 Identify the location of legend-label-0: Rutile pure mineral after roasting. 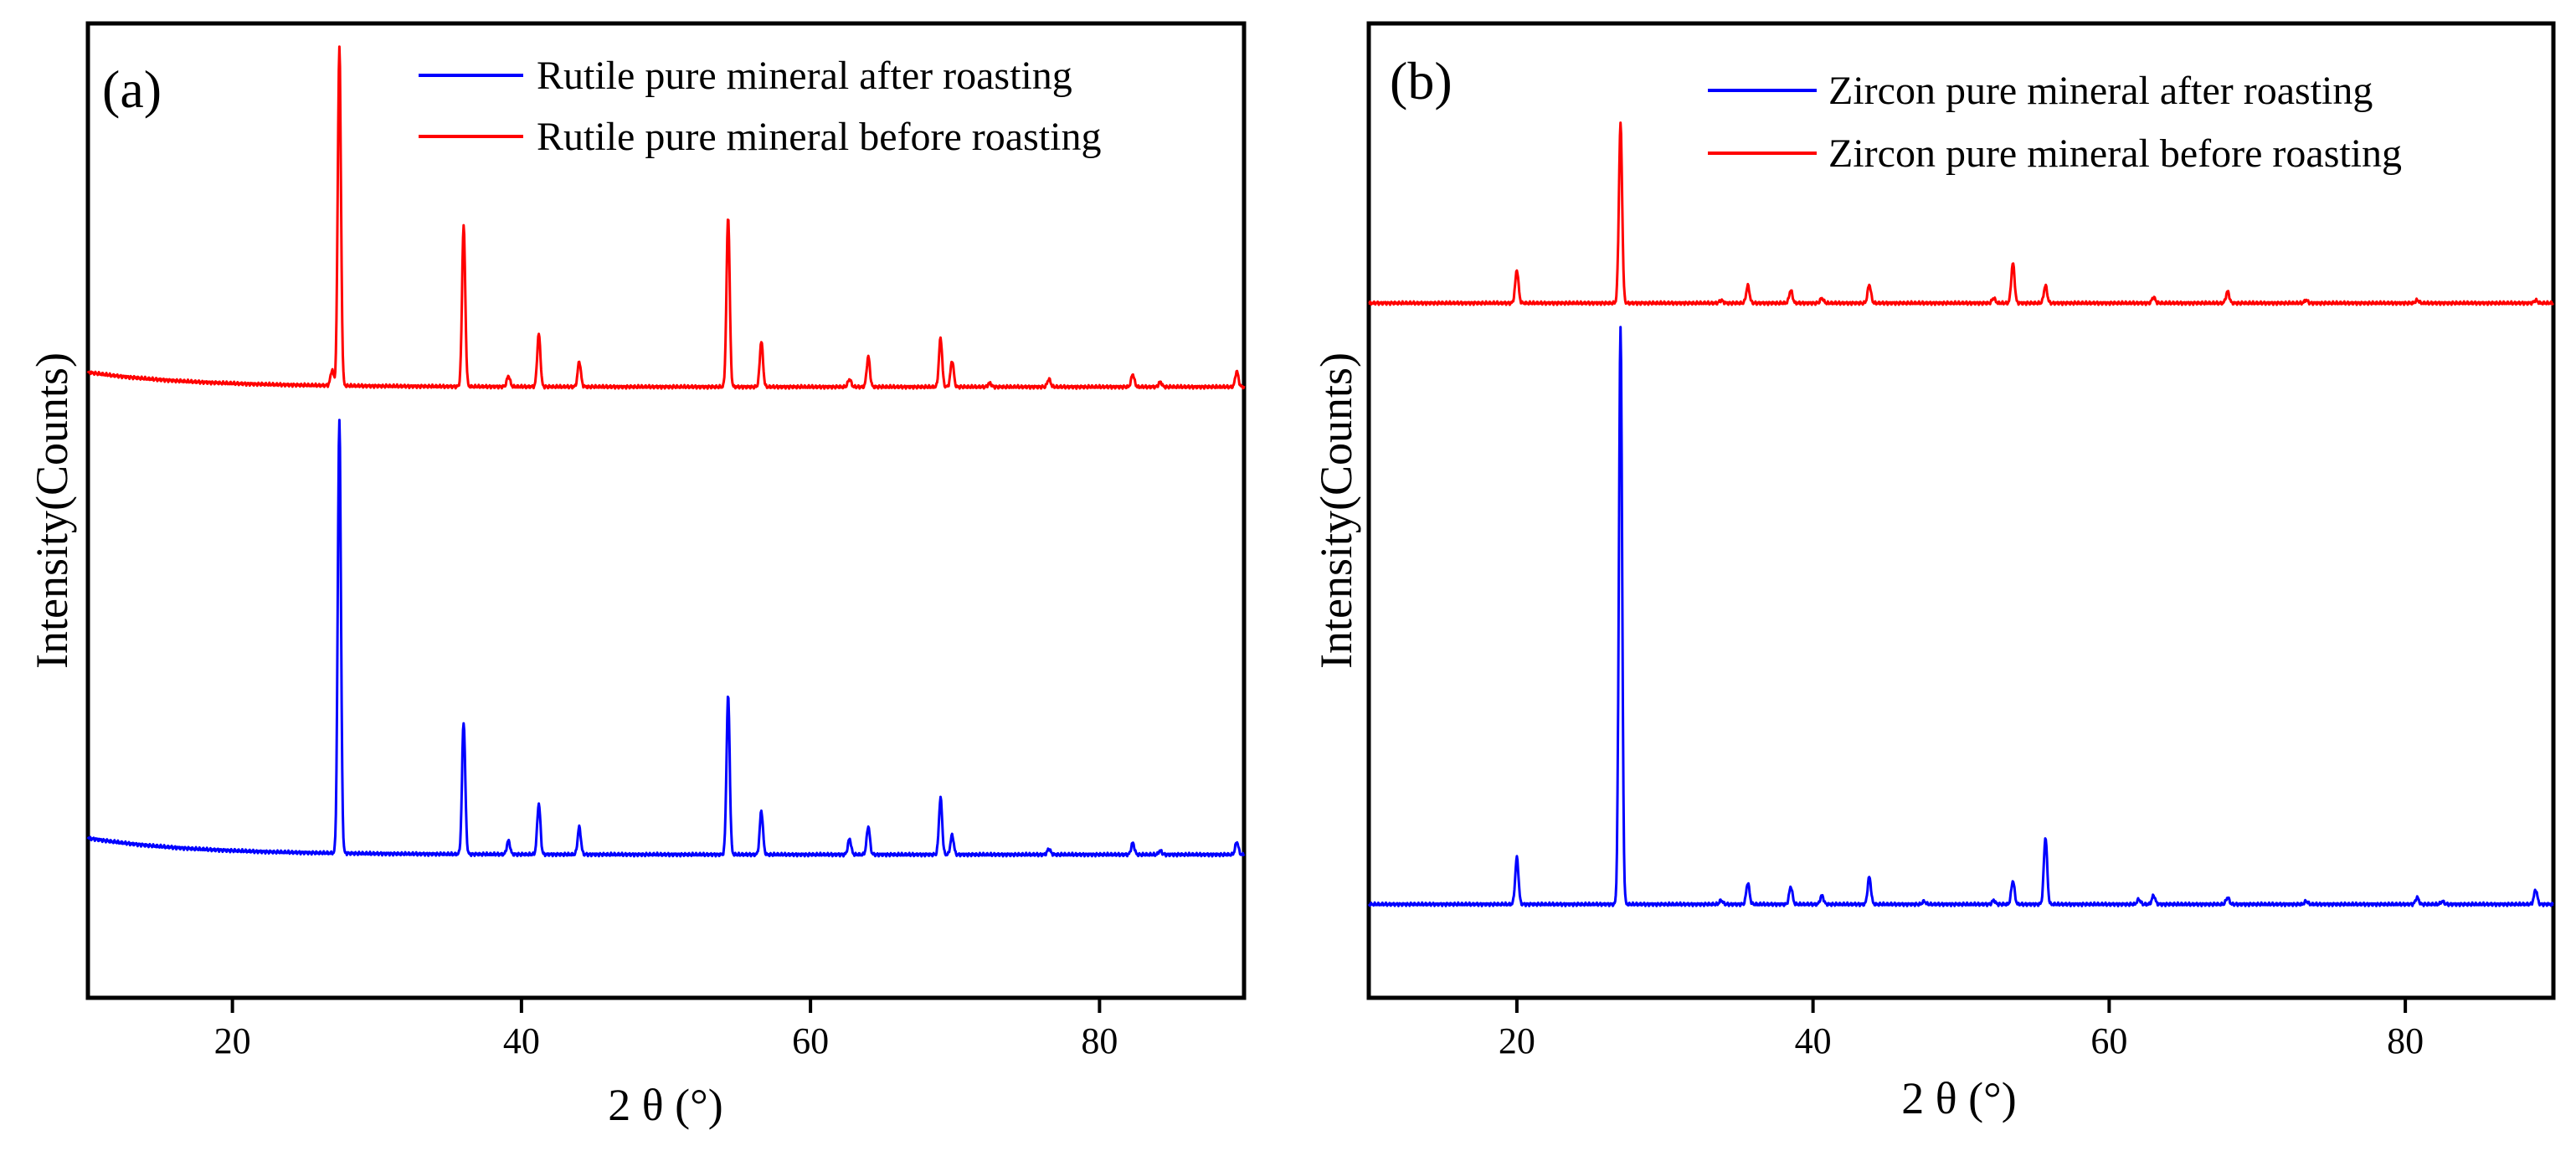
(805, 76).